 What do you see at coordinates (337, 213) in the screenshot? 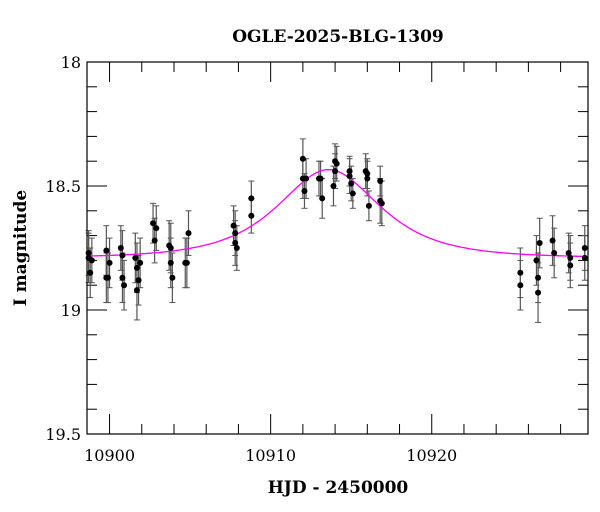
I see `model-curve` at bounding box center [337, 213].